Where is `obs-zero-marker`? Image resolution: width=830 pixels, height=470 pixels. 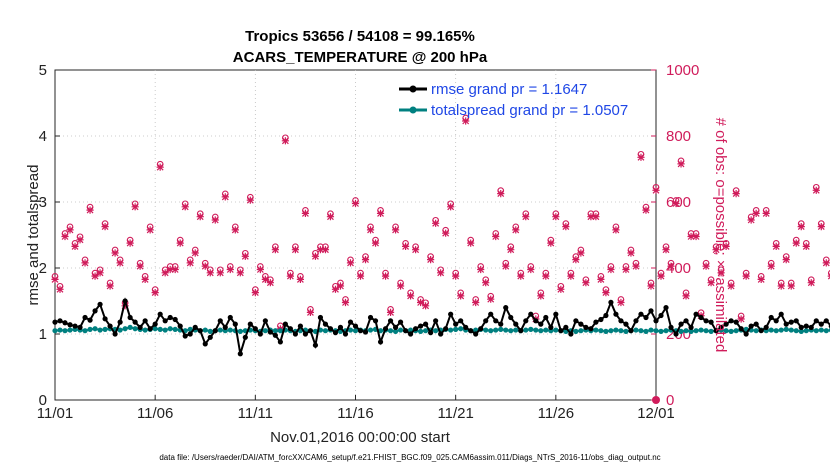 obs-zero-marker is located at coordinates (656, 400).